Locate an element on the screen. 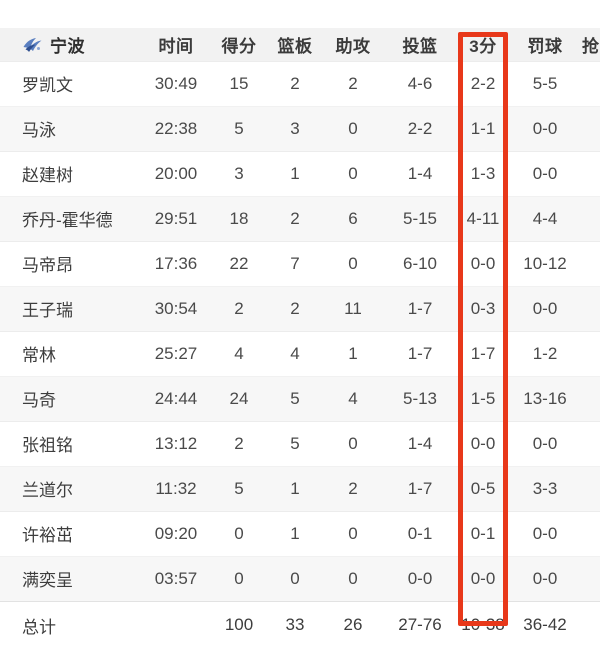 The width and height of the screenshot is (600, 649). cell-tp: 0-5 is located at coordinates (483, 488).